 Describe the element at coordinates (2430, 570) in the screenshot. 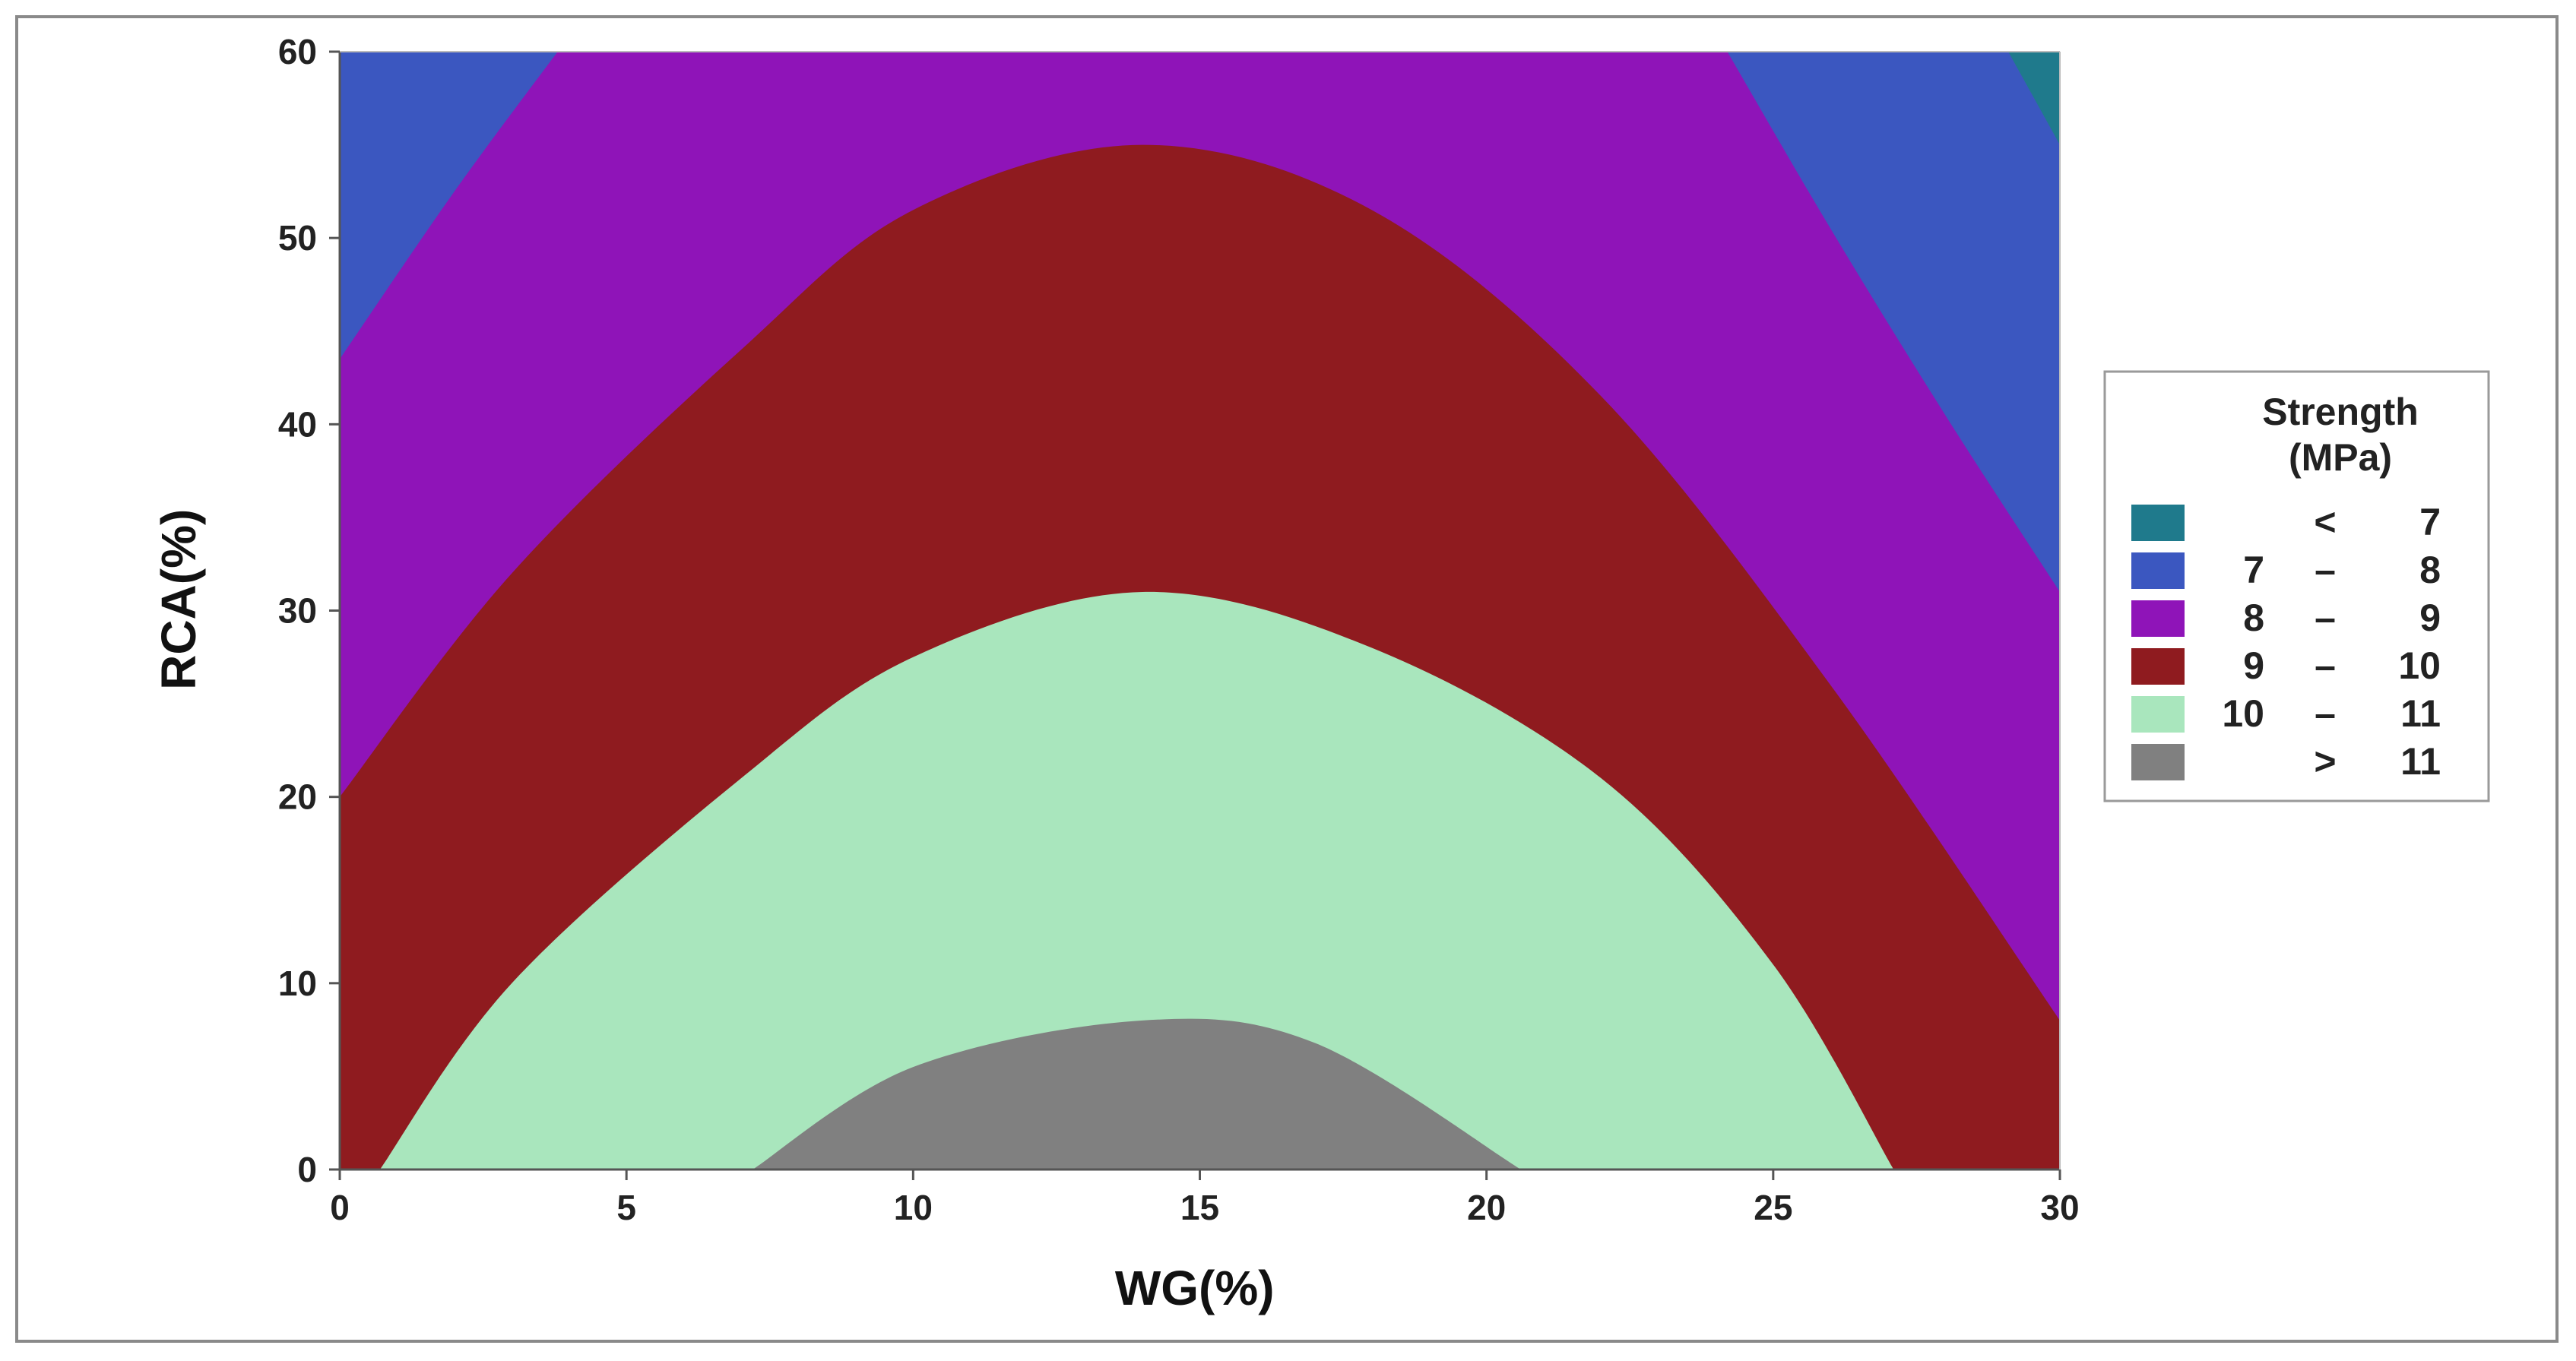

I see `legend-range-high: 8` at that location.